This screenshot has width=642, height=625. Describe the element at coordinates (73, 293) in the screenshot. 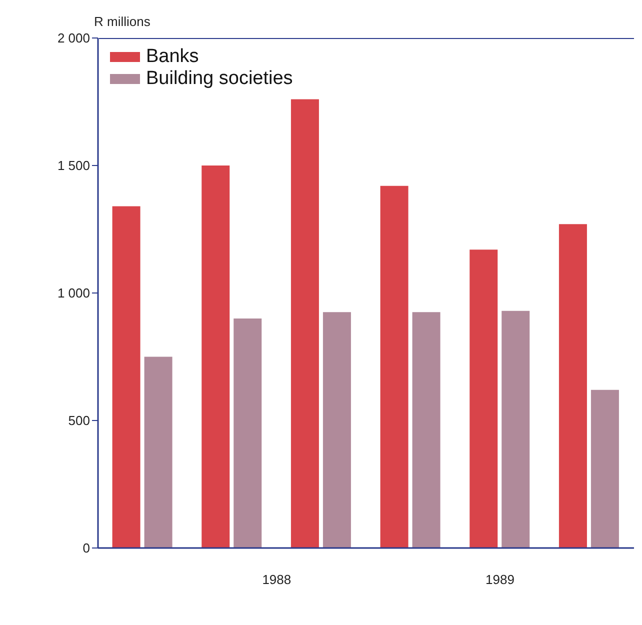

I see `y-tick-label: 1 000` at that location.